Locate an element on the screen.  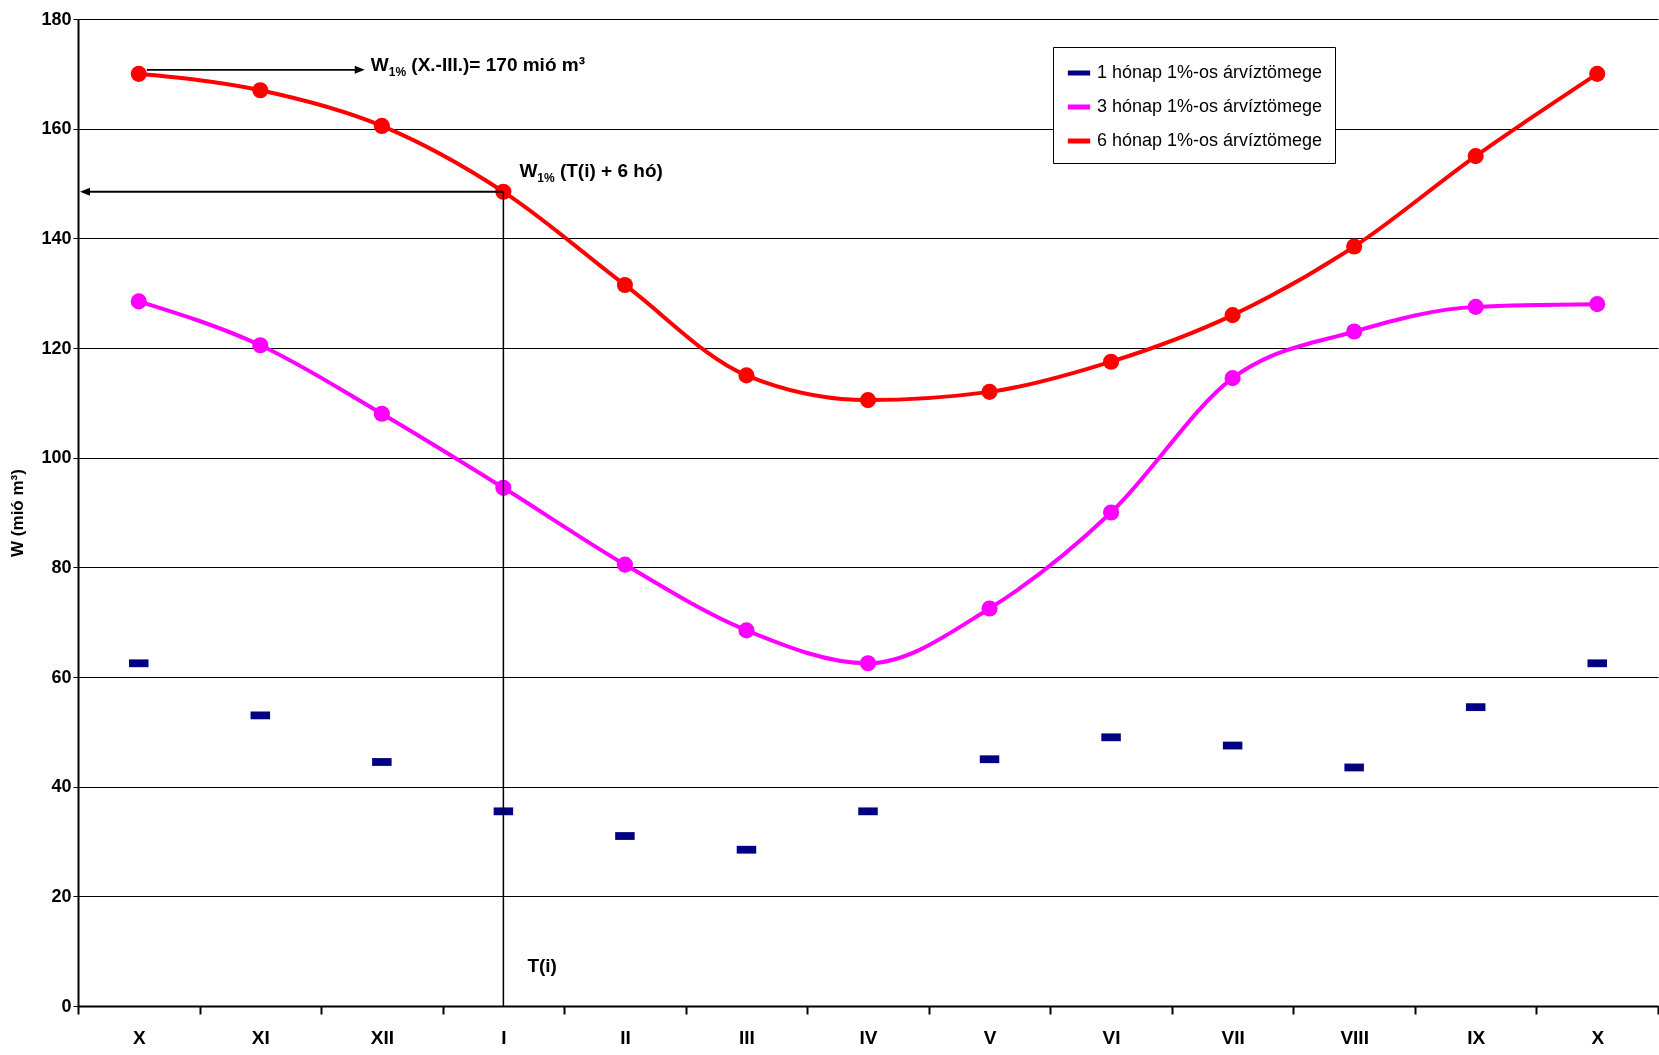
x-tick-label: IV is located at coordinates (868, 1037).